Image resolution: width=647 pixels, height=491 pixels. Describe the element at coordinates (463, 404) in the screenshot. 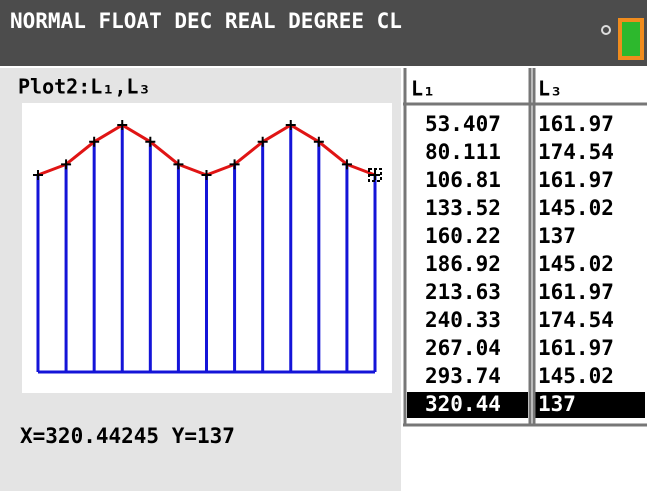

I see `table-cell: 320.44` at that location.